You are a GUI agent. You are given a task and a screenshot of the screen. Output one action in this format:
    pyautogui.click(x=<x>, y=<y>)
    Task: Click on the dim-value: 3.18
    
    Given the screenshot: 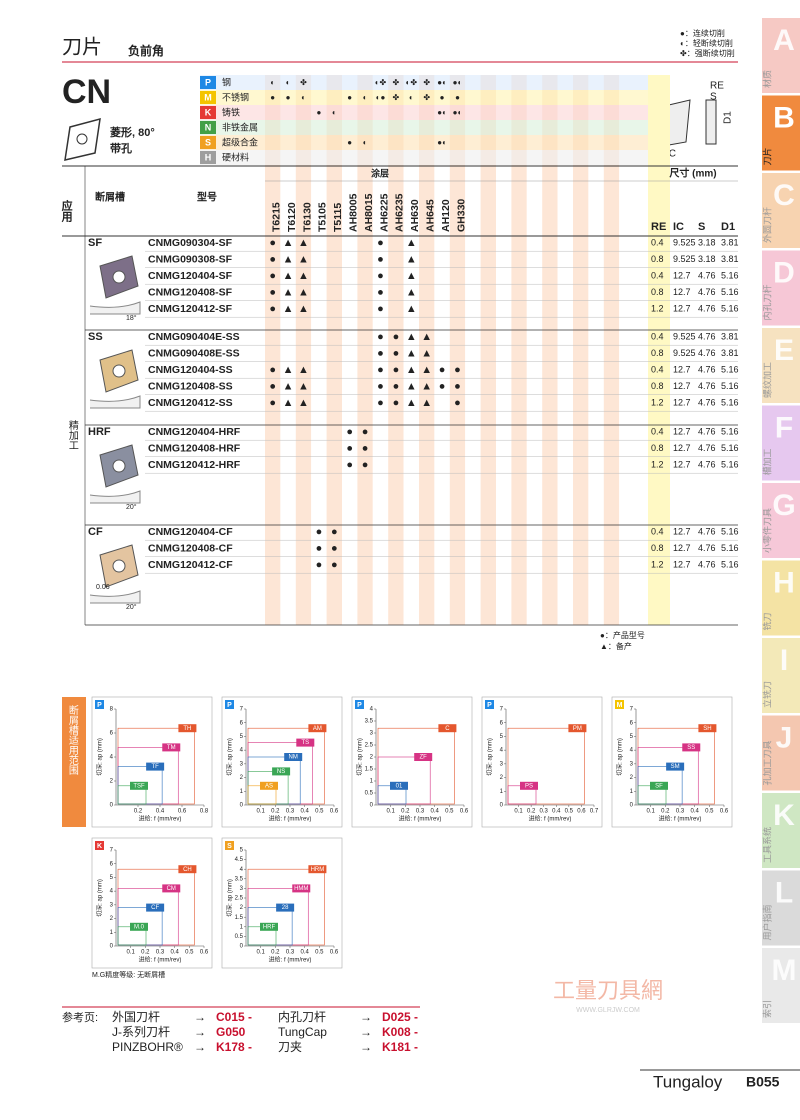 What is the action you would take?
    pyautogui.click(x=707, y=259)
    